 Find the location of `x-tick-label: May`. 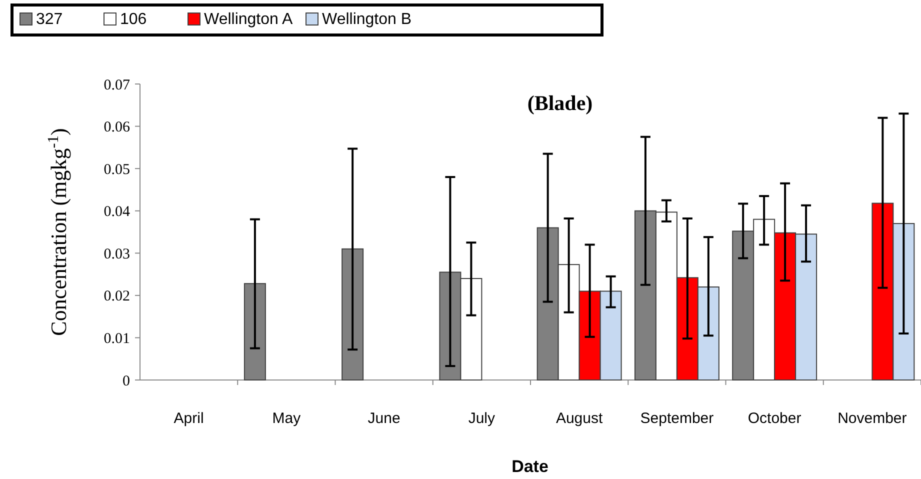

x-tick-label: May is located at coordinates (287, 418).